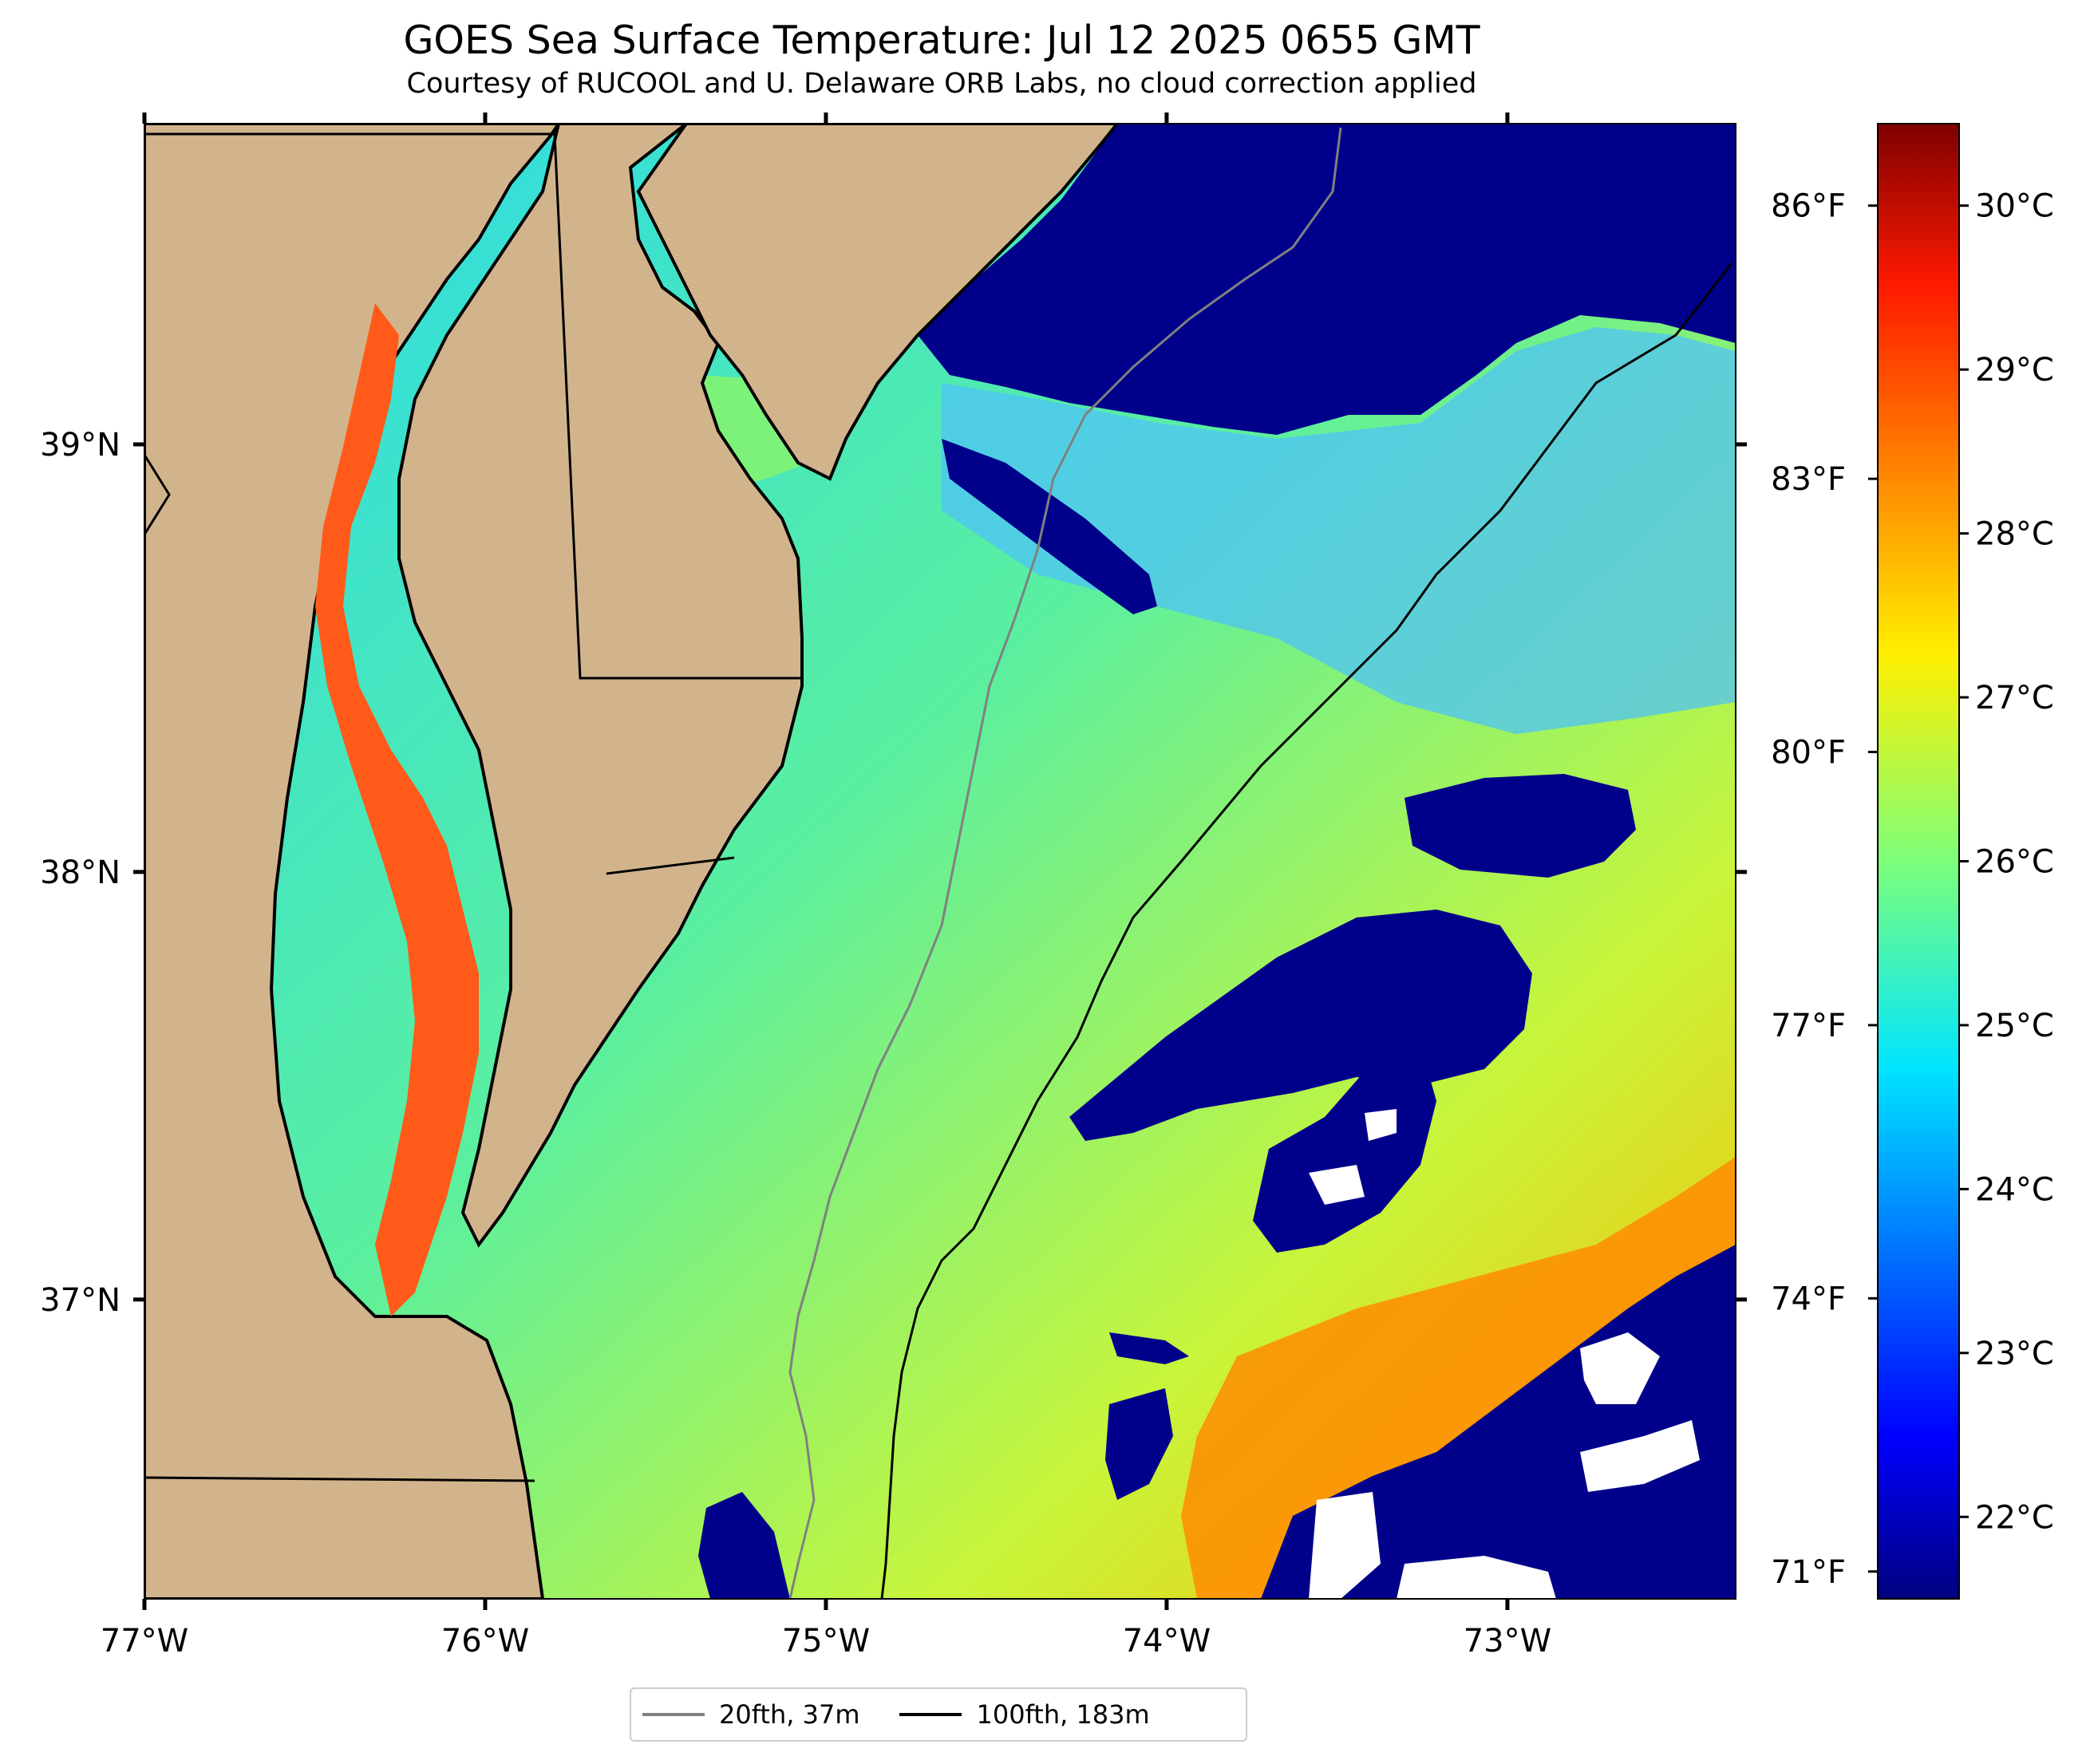  Describe the element at coordinates (80, 445) in the screenshot. I see `lat-tick-label: 39°N` at that location.